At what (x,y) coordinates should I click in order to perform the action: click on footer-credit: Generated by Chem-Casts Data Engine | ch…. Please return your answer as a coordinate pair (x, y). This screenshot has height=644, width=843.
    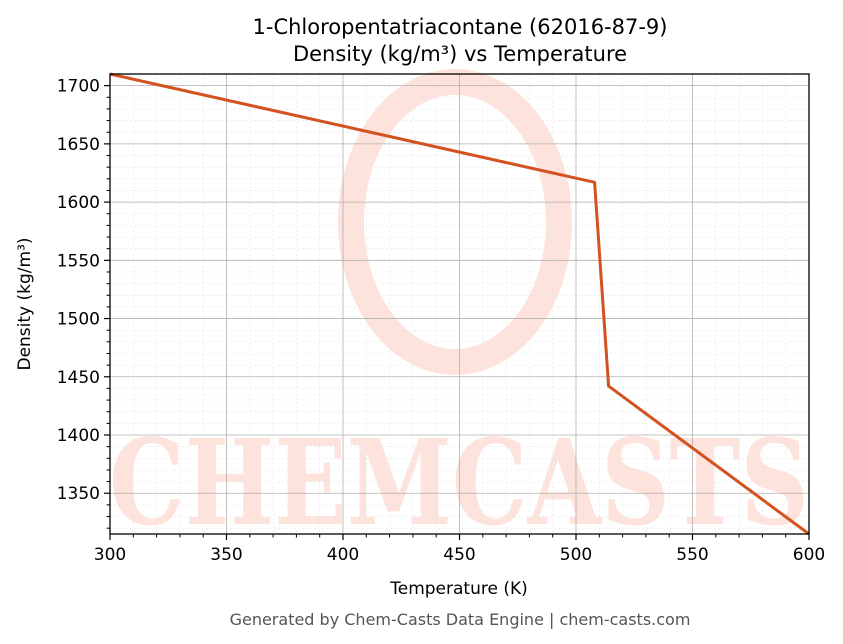
    Looking at the image, I should click on (460, 619).